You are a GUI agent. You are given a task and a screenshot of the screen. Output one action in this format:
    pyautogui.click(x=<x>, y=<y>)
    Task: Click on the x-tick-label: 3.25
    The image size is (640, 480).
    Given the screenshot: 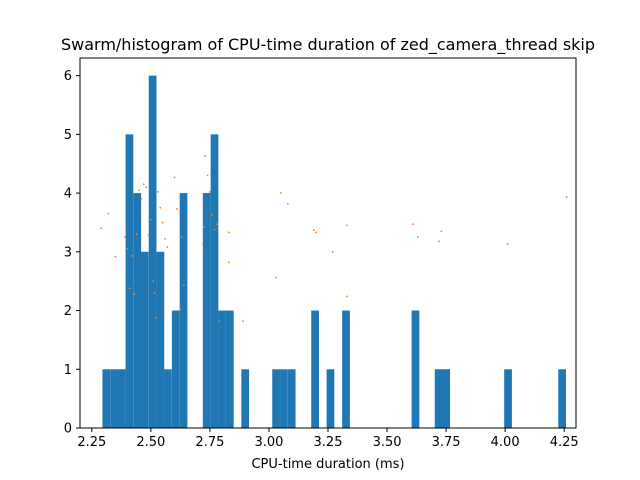 What is the action you would take?
    pyautogui.click(x=328, y=442)
    